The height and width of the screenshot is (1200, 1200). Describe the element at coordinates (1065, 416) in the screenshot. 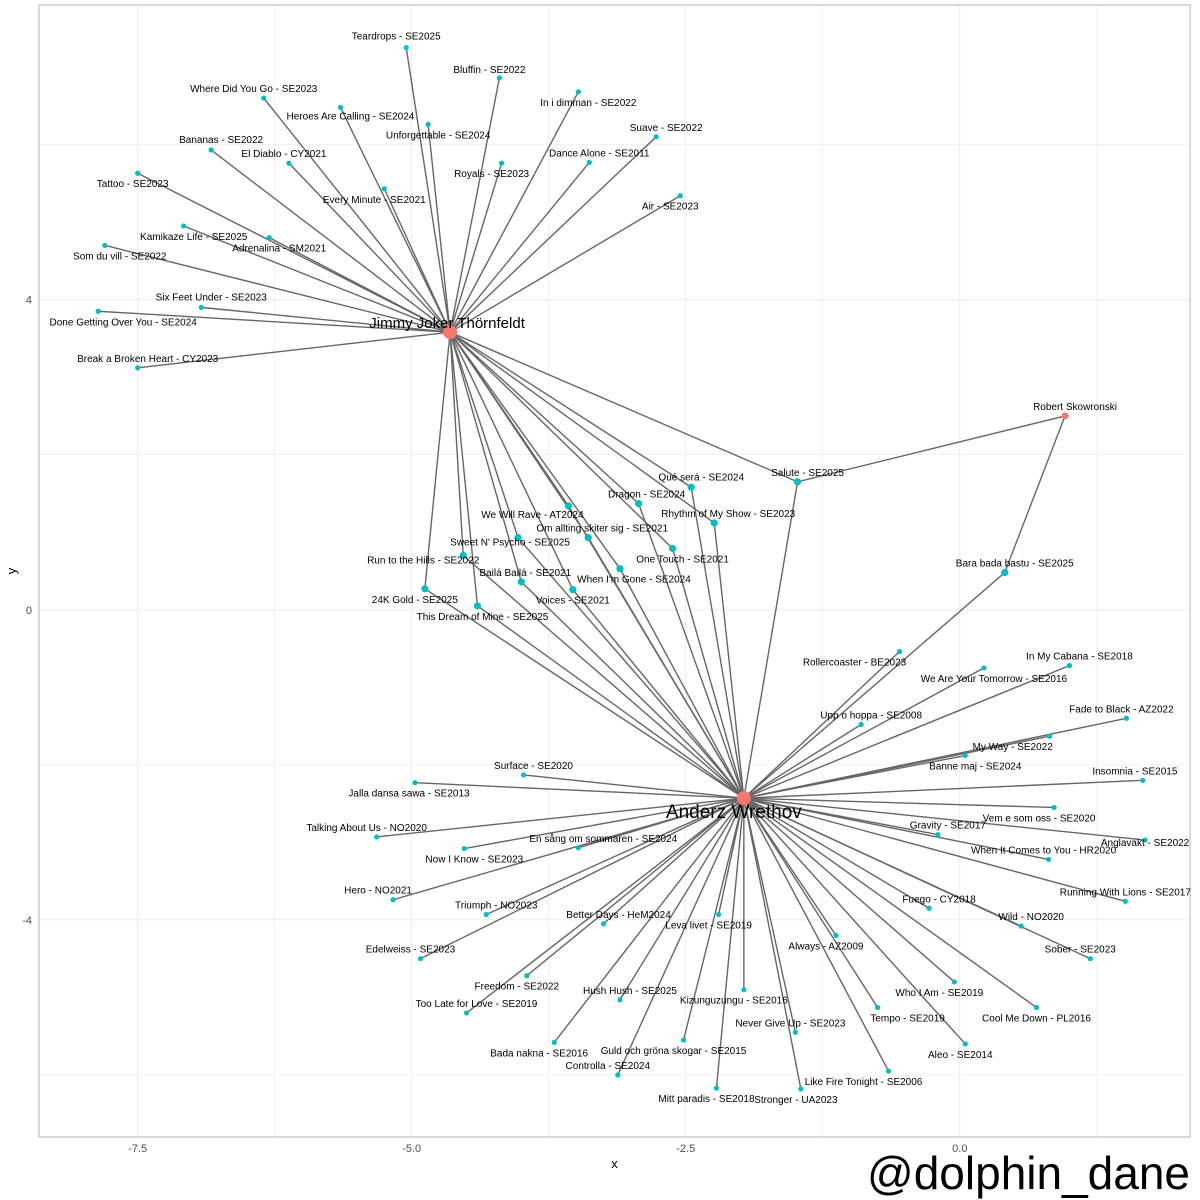

I see `hub-node` at that location.